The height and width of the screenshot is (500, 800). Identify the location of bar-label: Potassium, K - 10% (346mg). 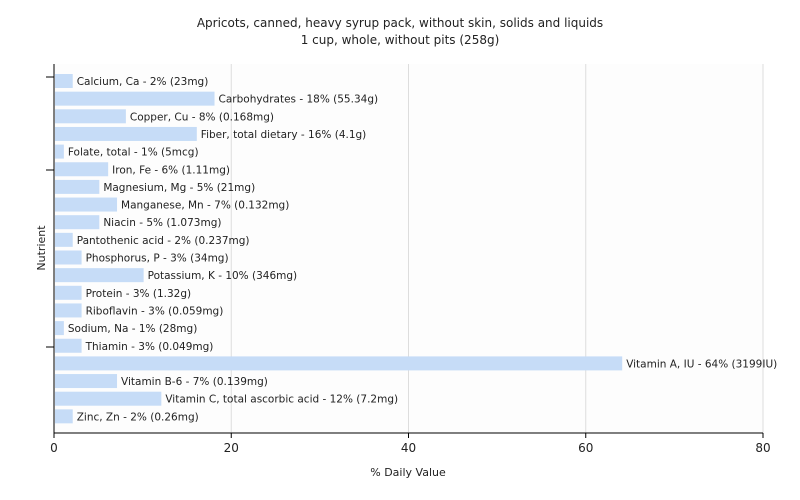
(223, 276).